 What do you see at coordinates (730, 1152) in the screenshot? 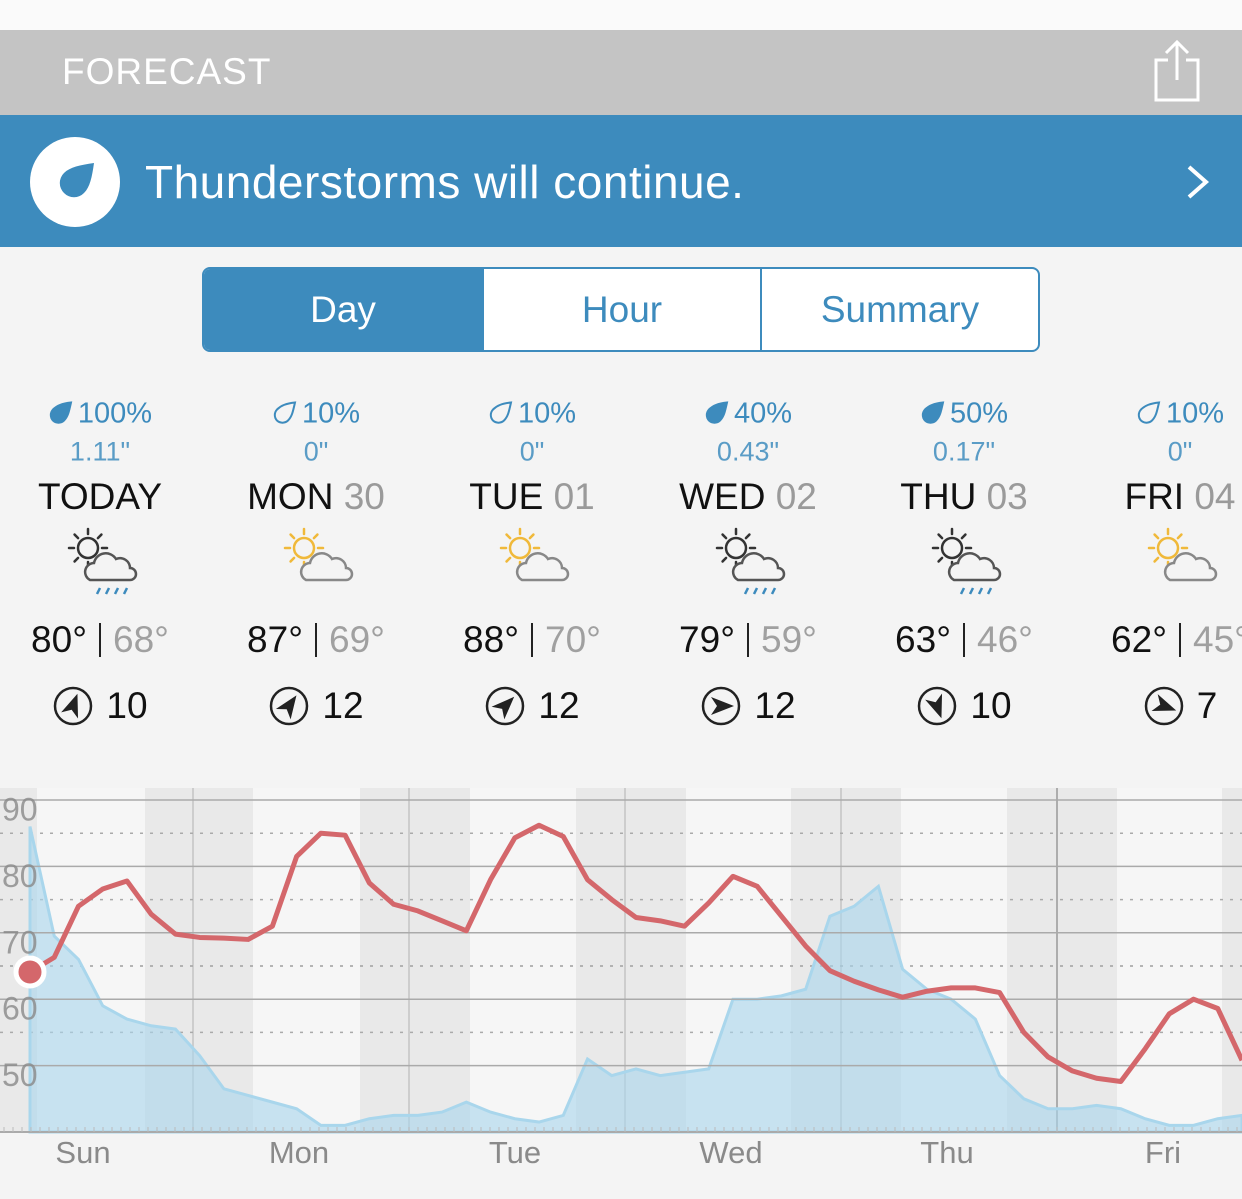
I see `x-tick-label: Wed` at bounding box center [730, 1152].